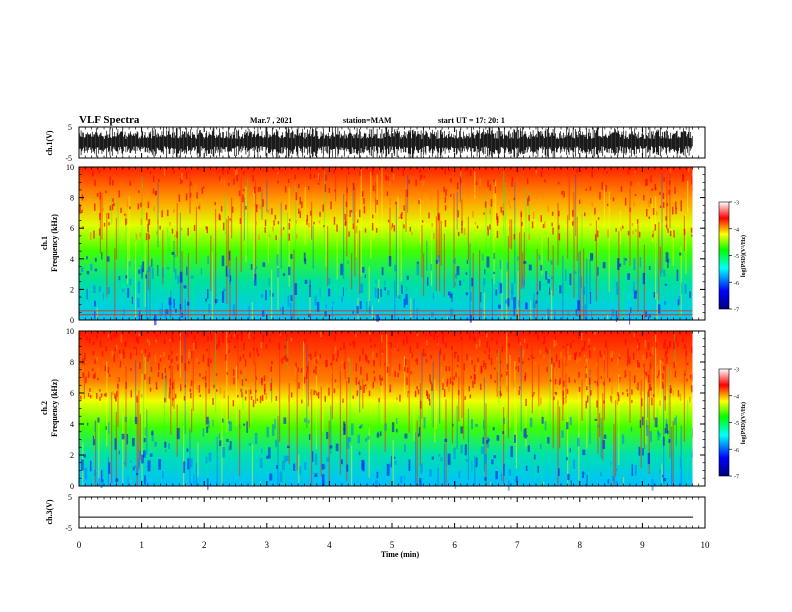 This screenshot has height=612, width=792. I want to click on colorbar-tick-label: -6, so click(736, 451).